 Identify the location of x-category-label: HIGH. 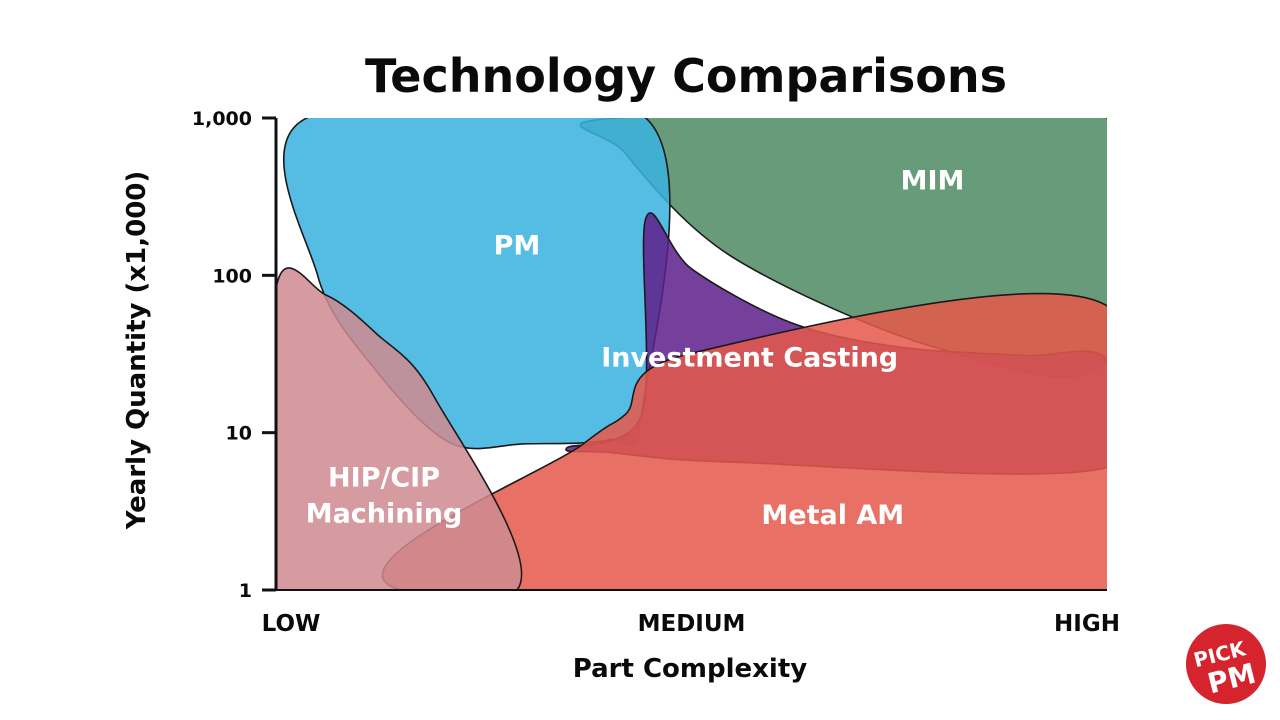
(1087, 624).